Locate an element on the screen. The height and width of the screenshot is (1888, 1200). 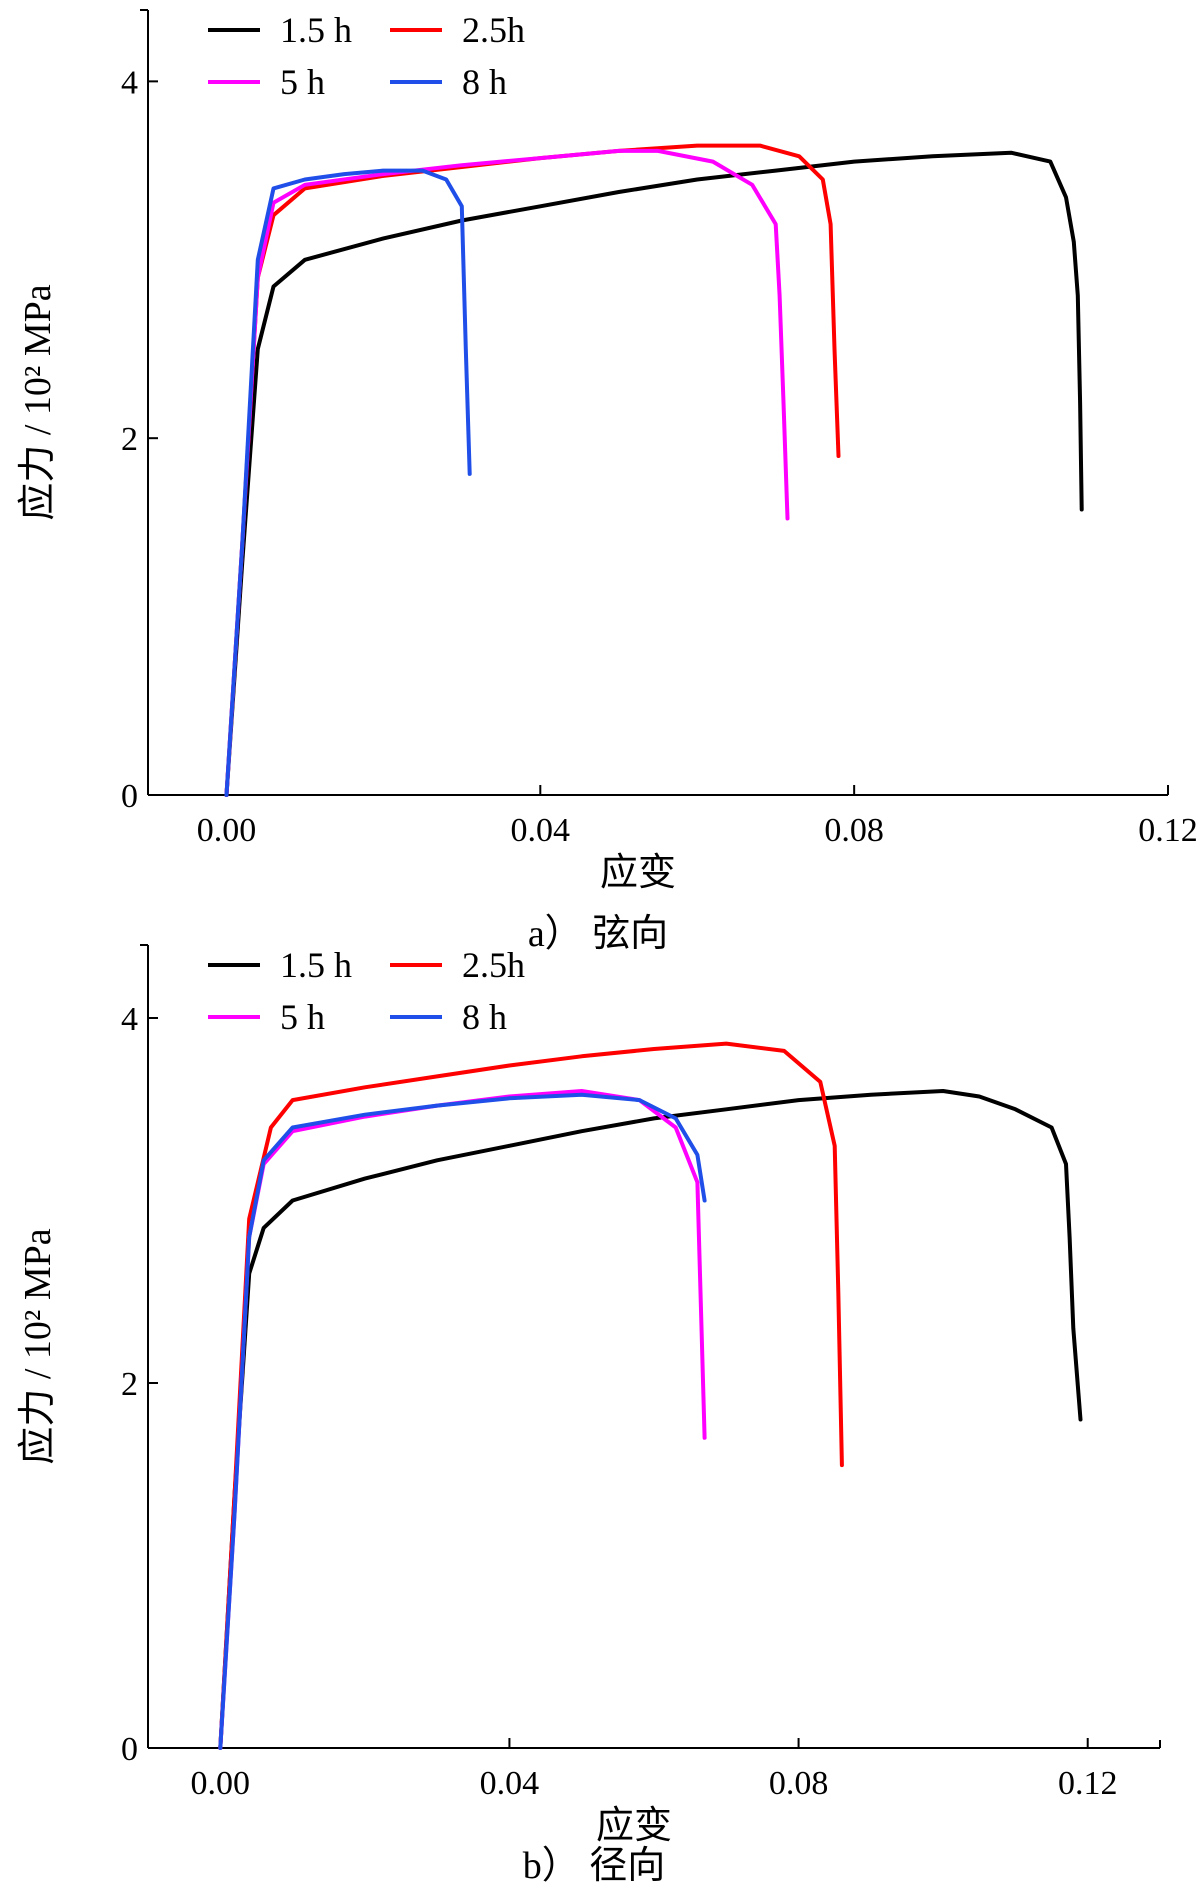
y-tick-label-a-1: 2 is located at coordinates (129, 439).